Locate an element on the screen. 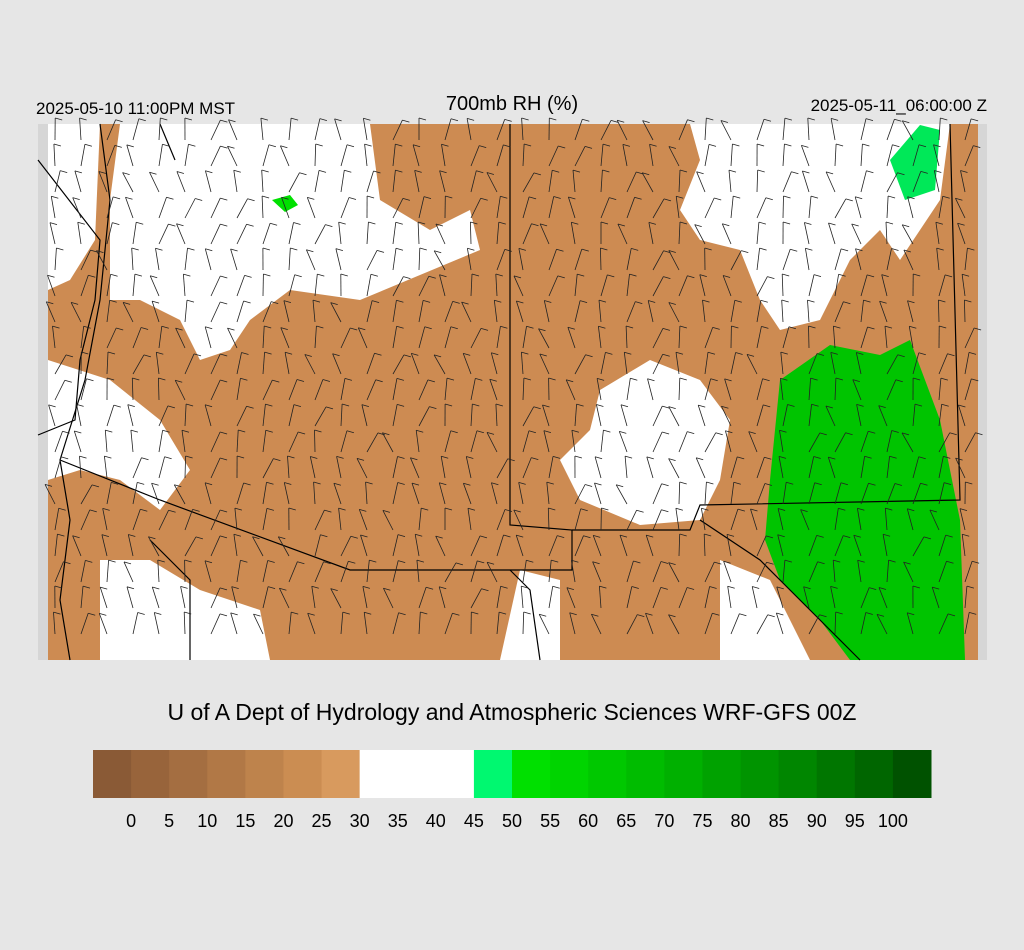  level-label: 20 is located at coordinates (283, 821).